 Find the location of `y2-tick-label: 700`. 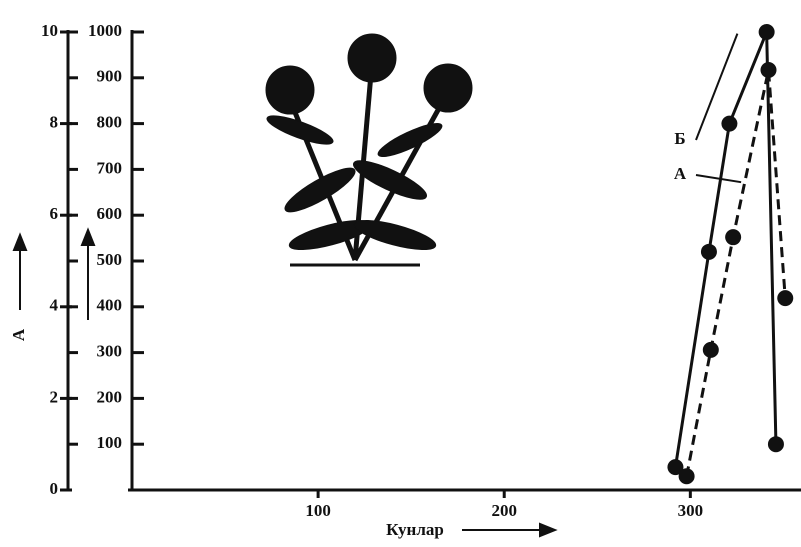

y2-tick-label: 700 is located at coordinates (110, 167).